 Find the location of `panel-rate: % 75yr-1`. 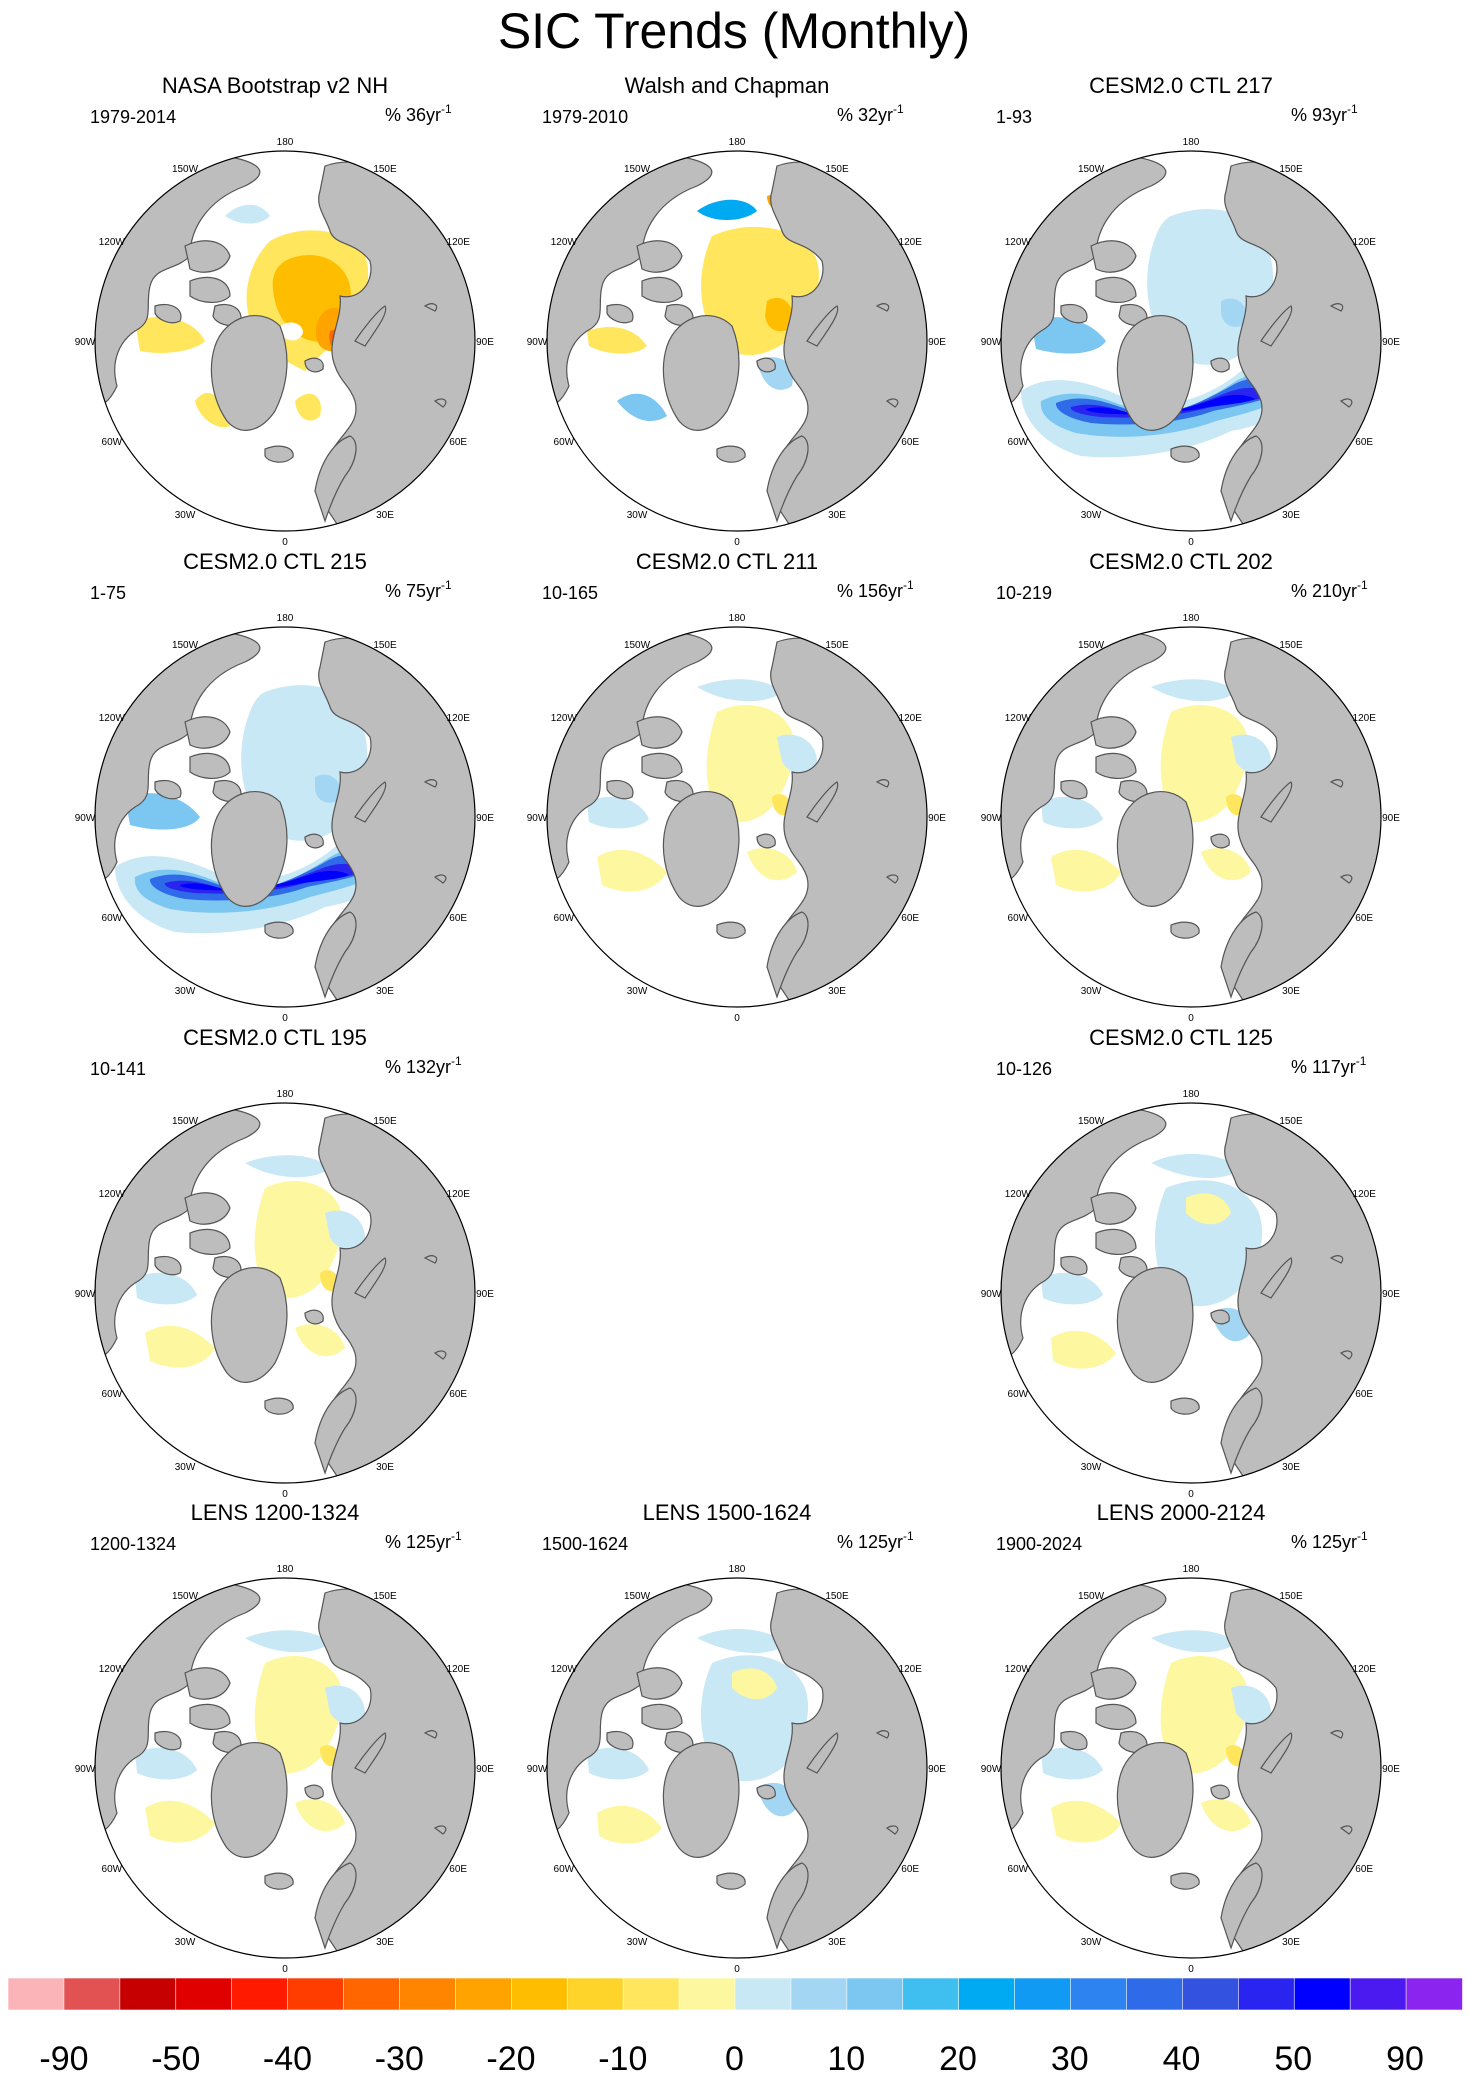

panel-rate: % 75yr-1 is located at coordinates (418, 589).